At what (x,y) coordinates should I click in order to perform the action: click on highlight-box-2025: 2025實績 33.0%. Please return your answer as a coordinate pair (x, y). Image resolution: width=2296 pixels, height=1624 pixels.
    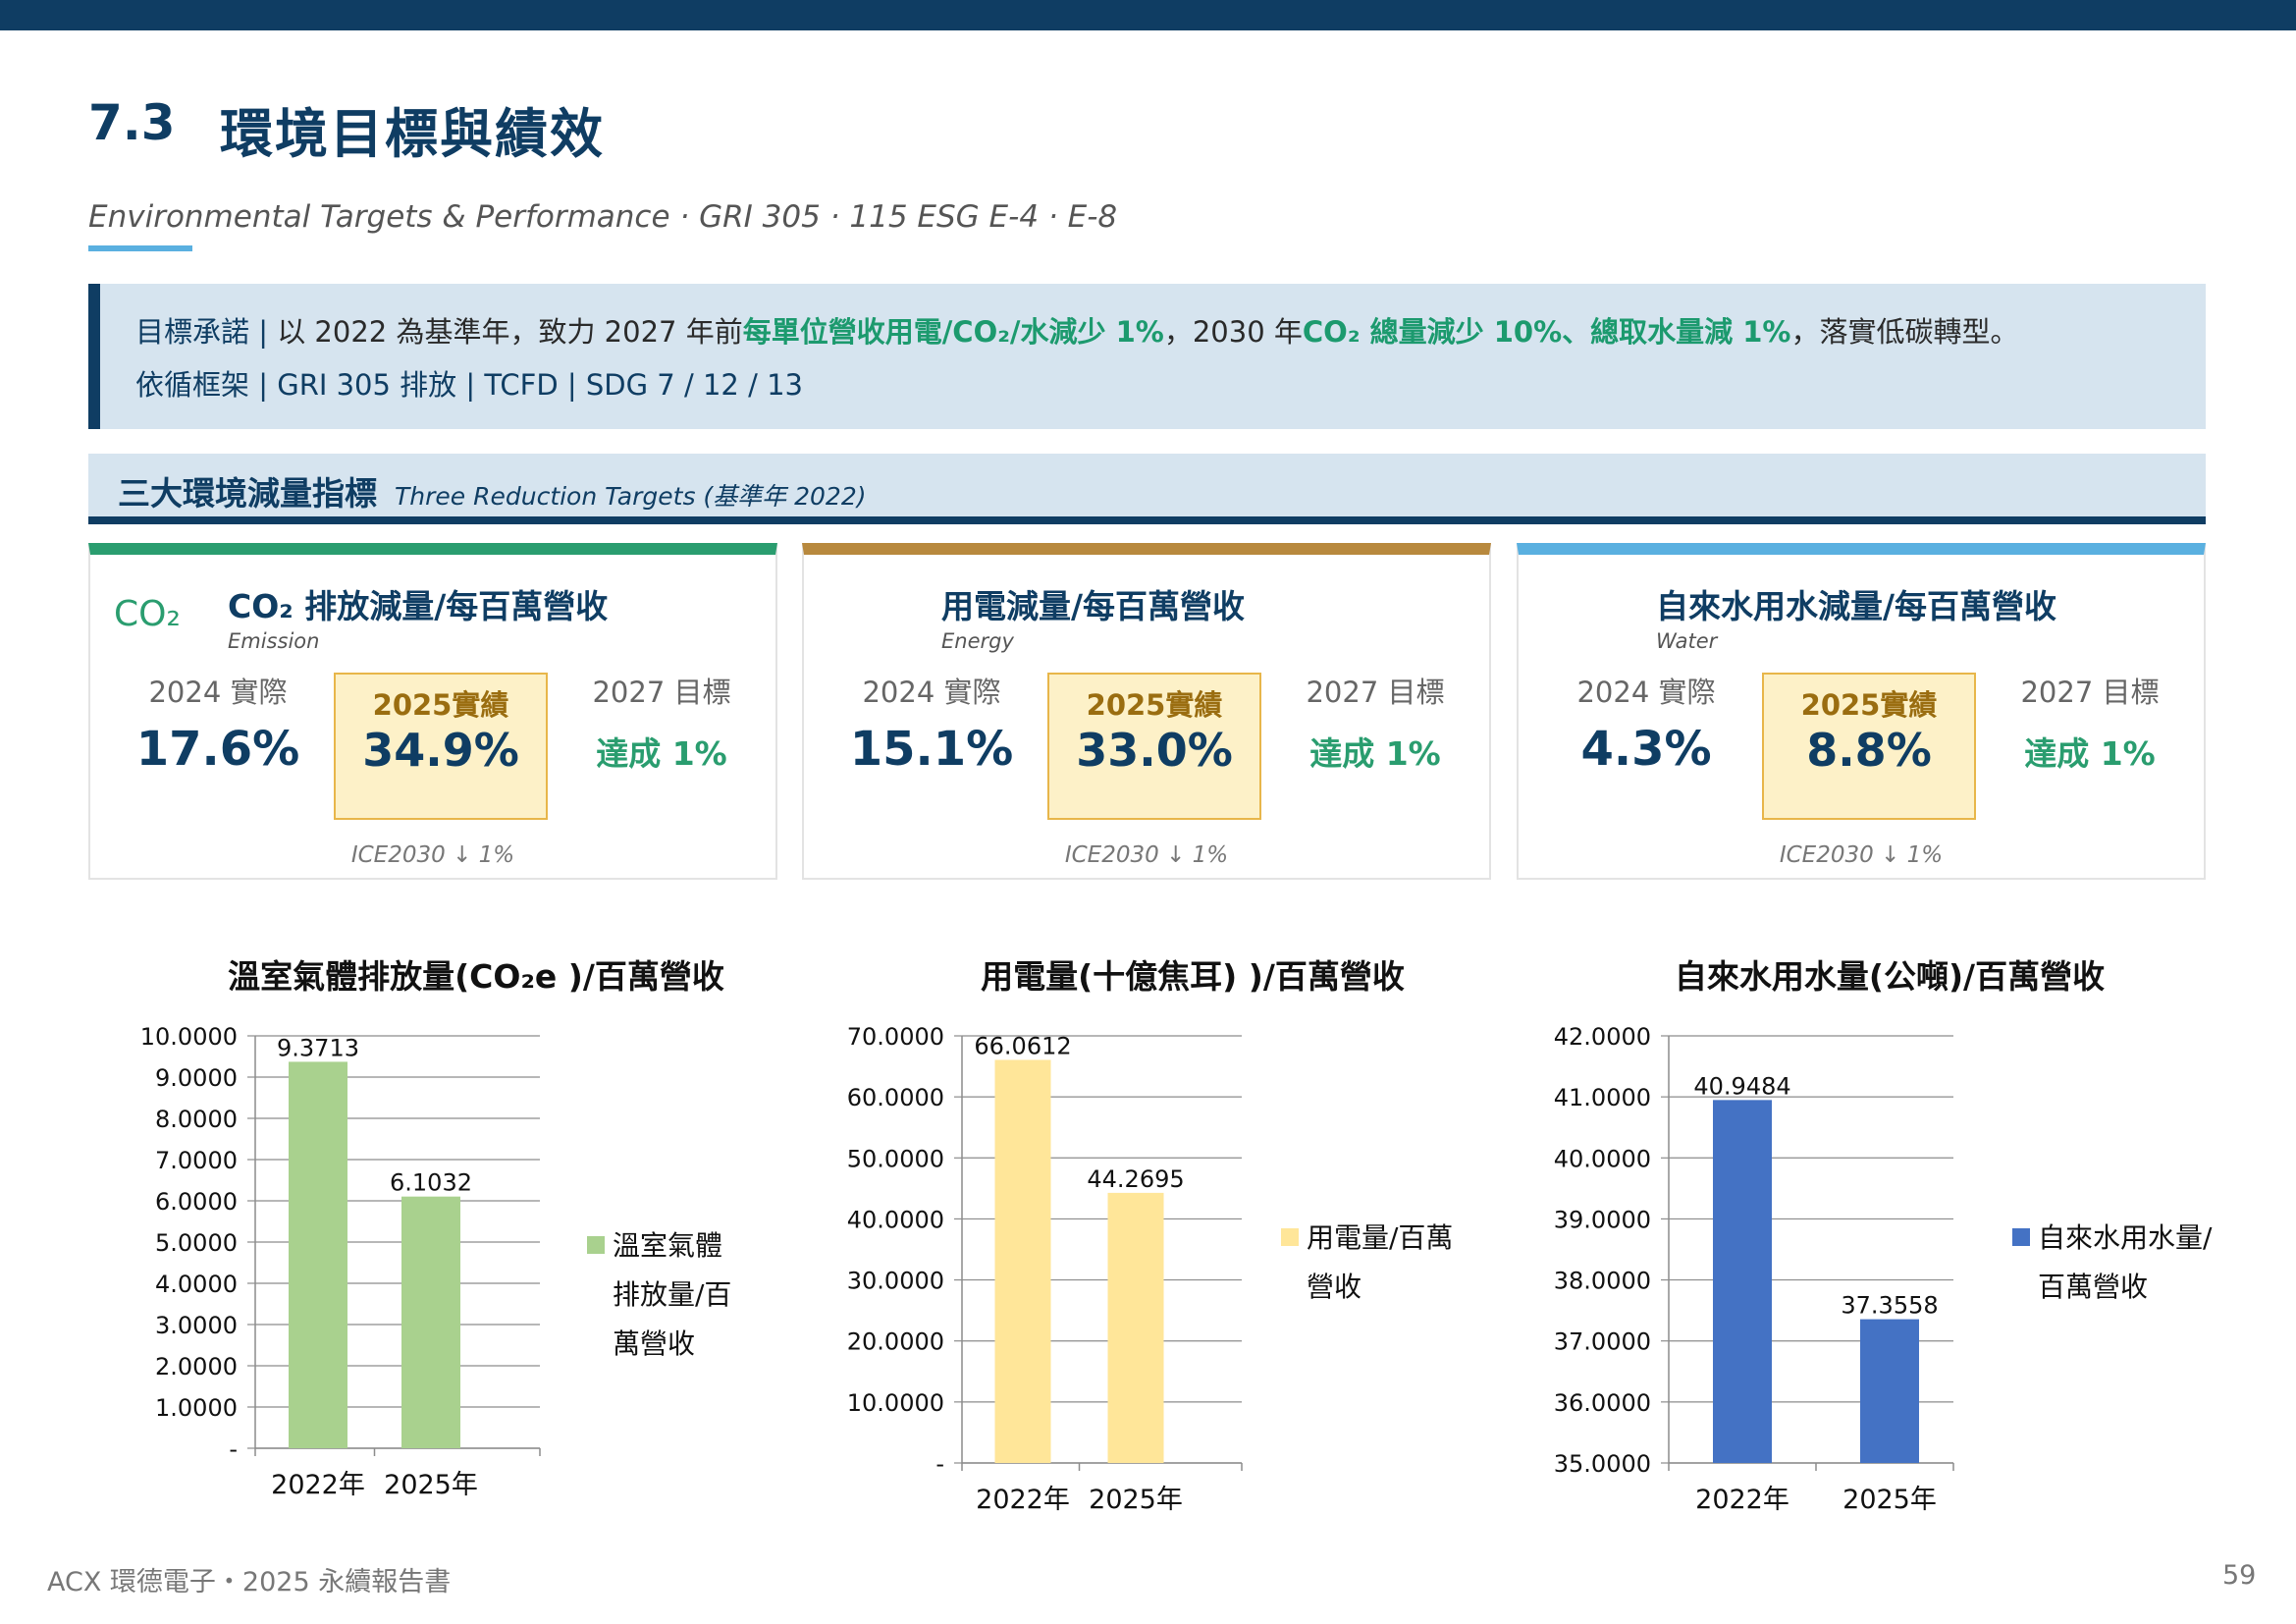
    Looking at the image, I should click on (1154, 746).